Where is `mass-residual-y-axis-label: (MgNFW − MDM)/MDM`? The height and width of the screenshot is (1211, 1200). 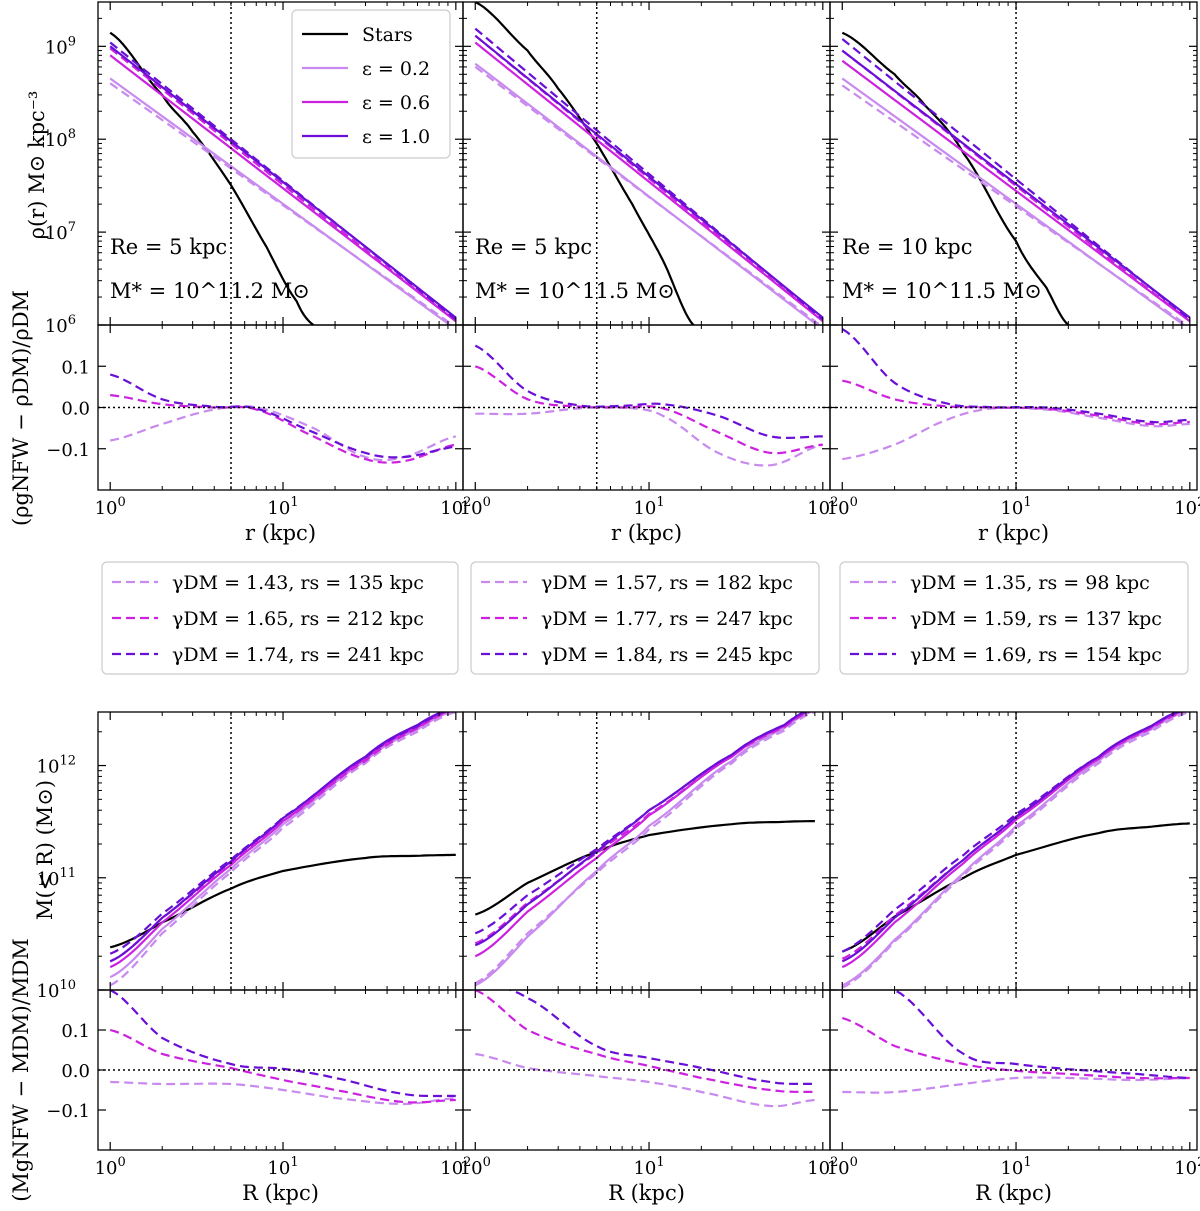
mass-residual-y-axis-label: (MgNFW − MDM)/MDM is located at coordinates (21, 1070).